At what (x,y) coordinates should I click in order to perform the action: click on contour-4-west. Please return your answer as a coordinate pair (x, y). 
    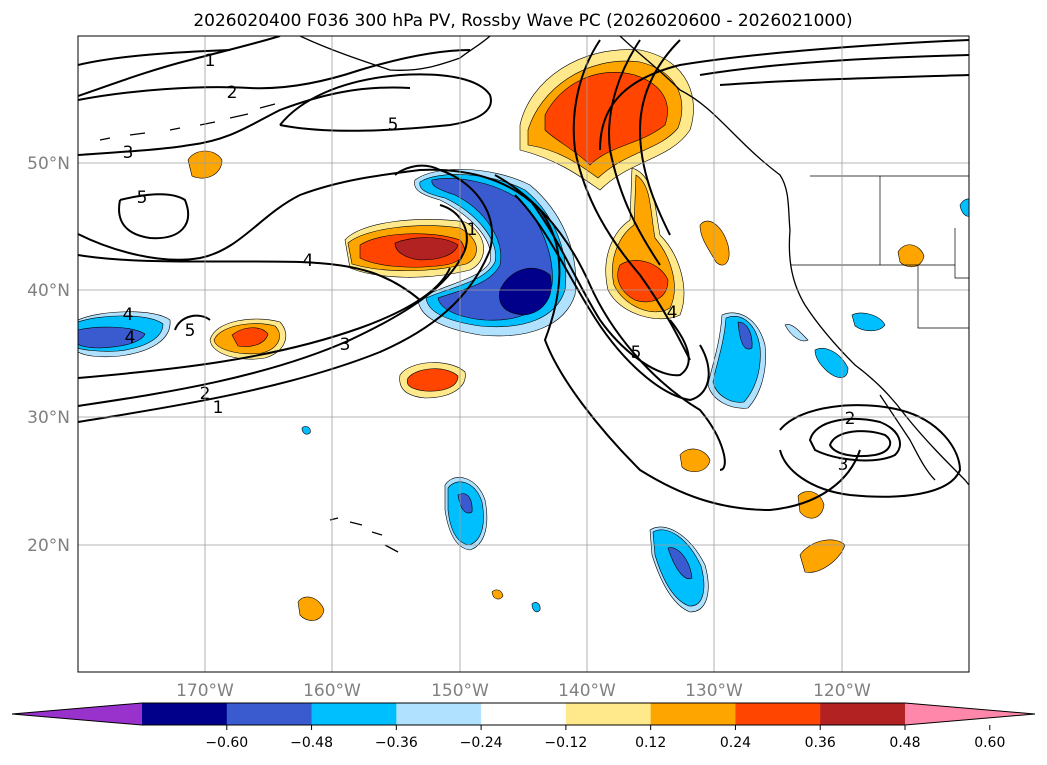
    Looking at the image, I should click on (249, 277).